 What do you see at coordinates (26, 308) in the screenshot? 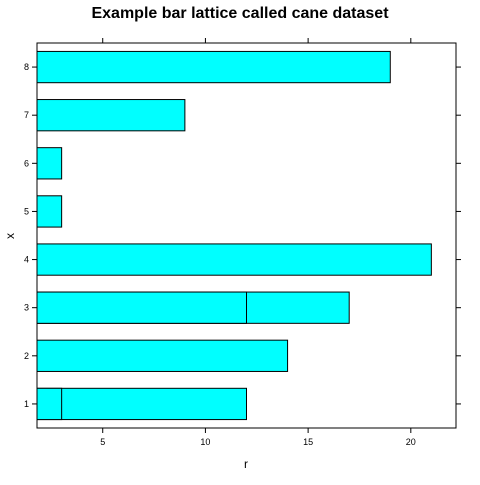
I see `y-tick-label-3: 3` at bounding box center [26, 308].